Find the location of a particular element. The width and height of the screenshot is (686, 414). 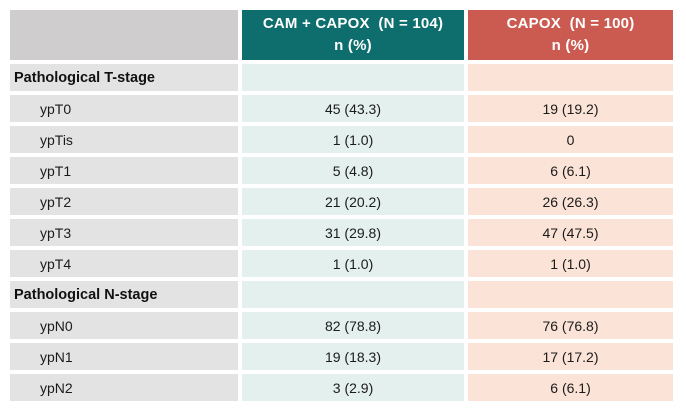

row-label-cell: ypN0 is located at coordinates (124, 325).